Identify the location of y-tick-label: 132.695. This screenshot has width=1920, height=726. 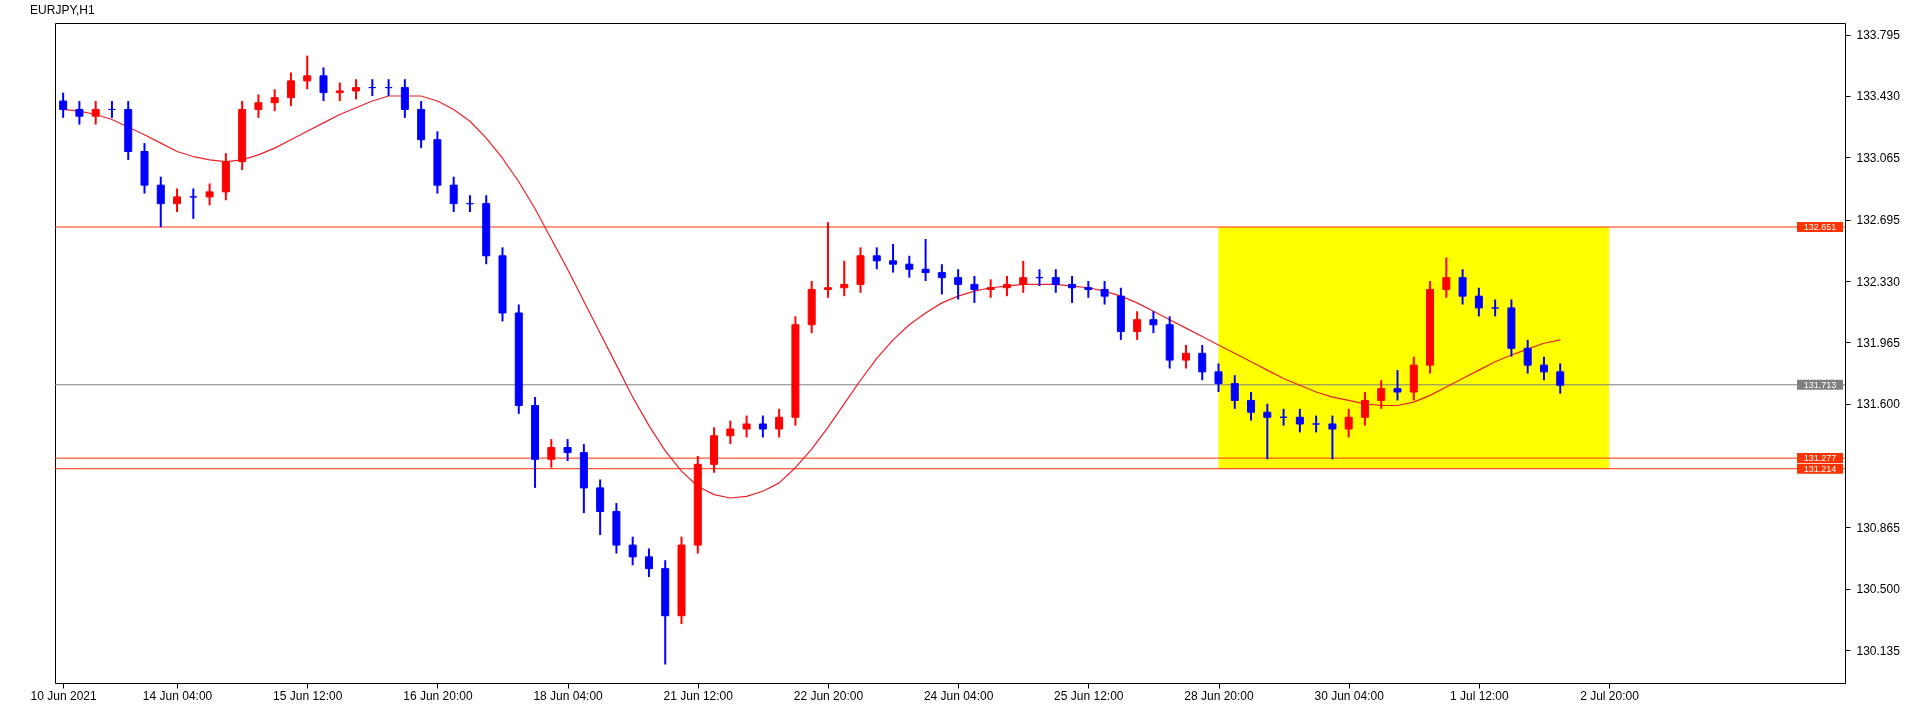
(1878, 220).